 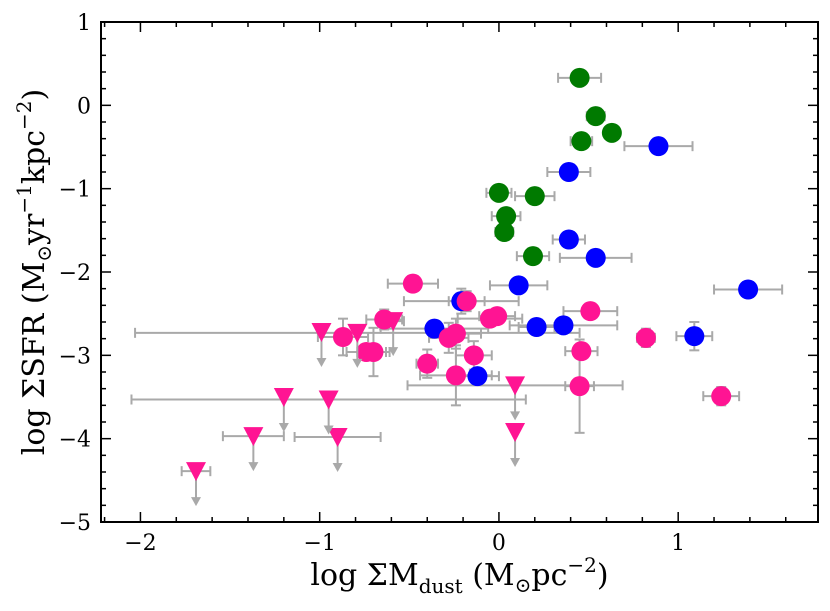 What do you see at coordinates (75, 440) in the screenshot?
I see `y-tick-label: −4` at bounding box center [75, 440].